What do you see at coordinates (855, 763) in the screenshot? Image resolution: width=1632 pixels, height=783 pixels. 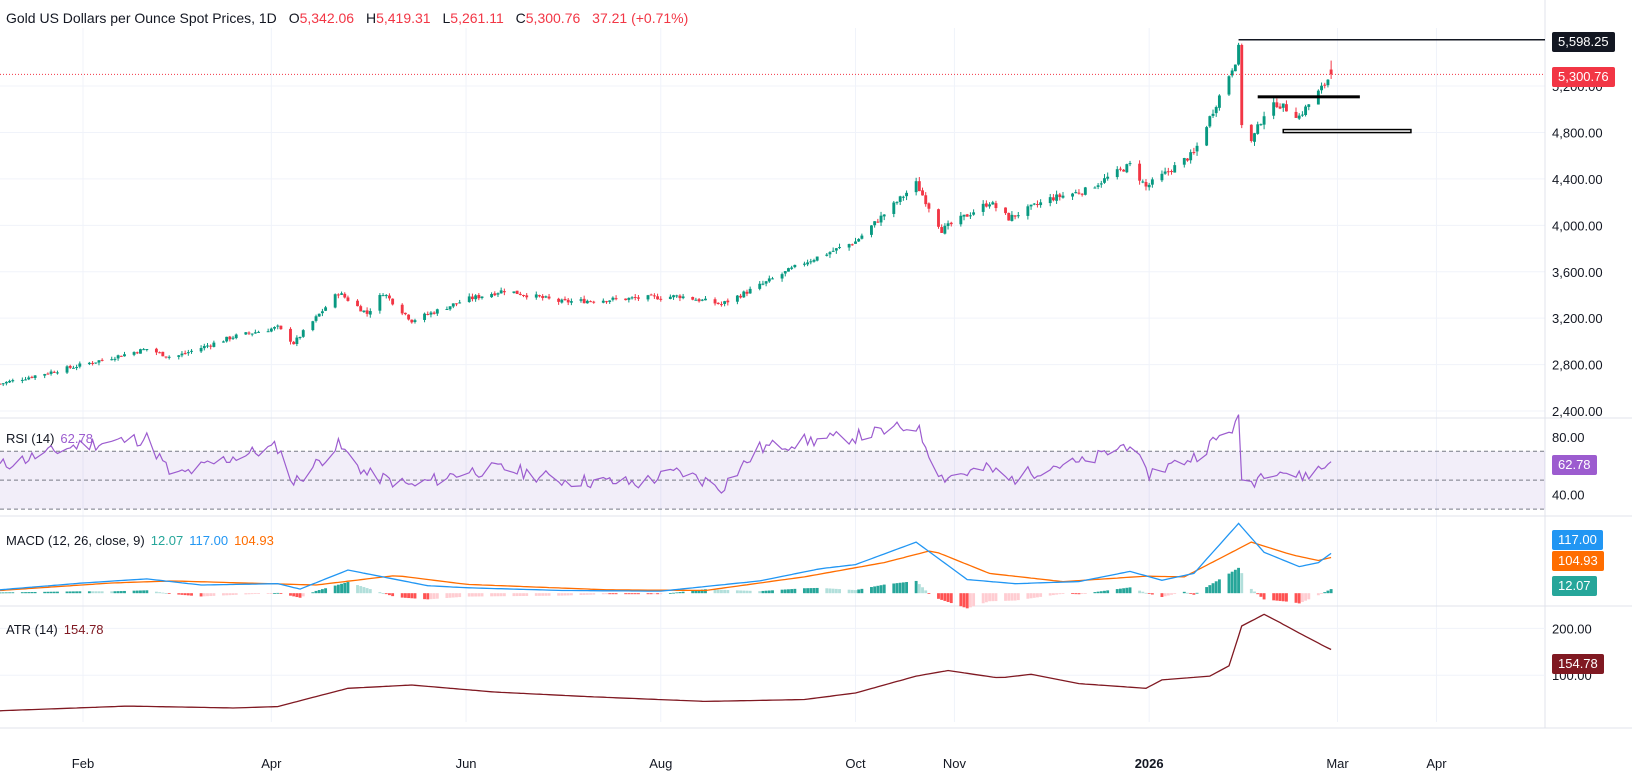 I see `time-axis-label: Oct` at bounding box center [855, 763].